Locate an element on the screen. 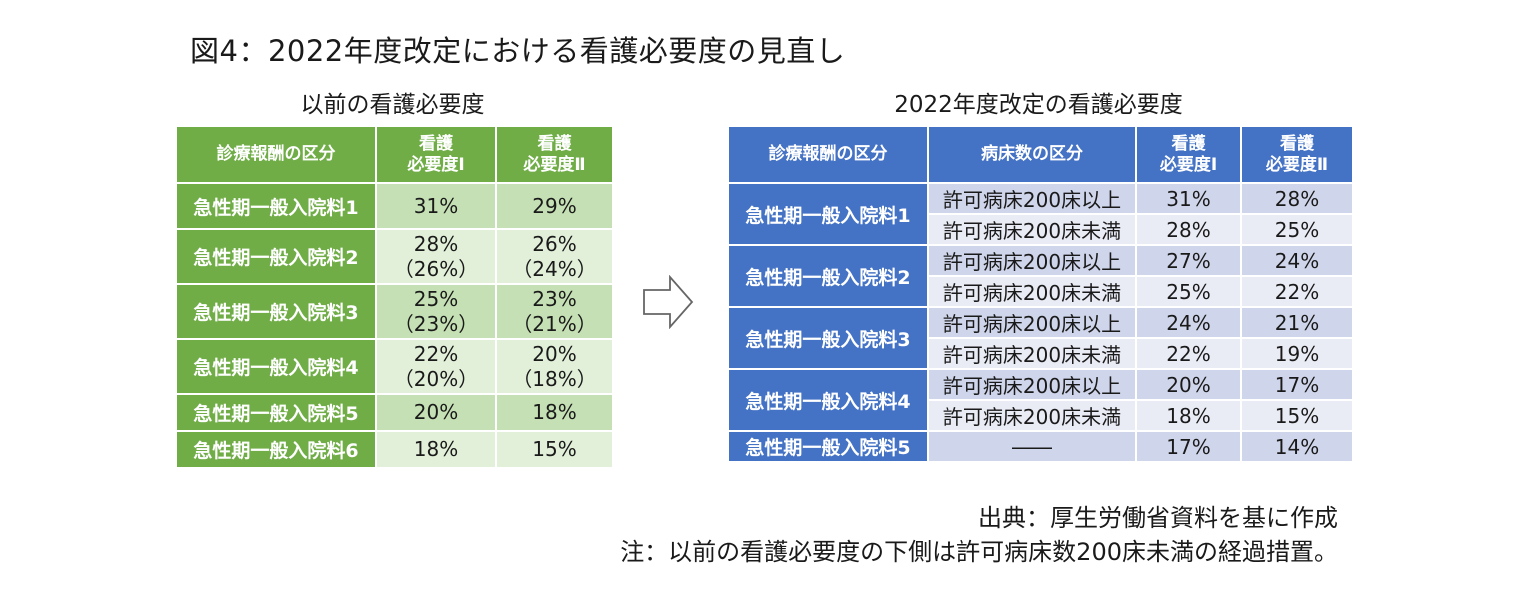  nursing-2-value: 25% is located at coordinates (1297, 229).